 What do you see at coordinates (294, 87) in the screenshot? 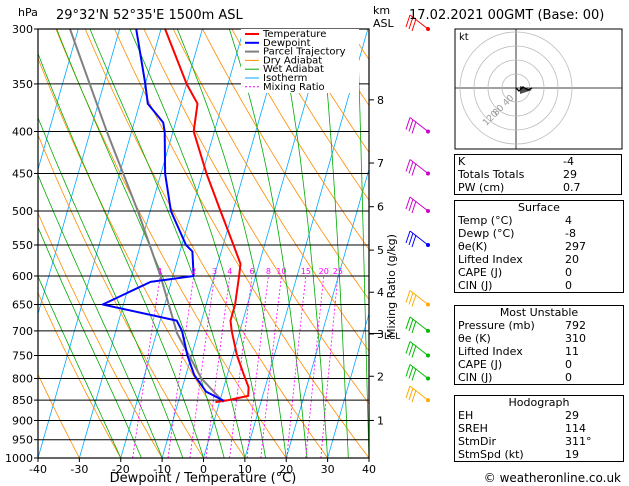
I see `legend-label: Mixing Ratio` at bounding box center [294, 87].